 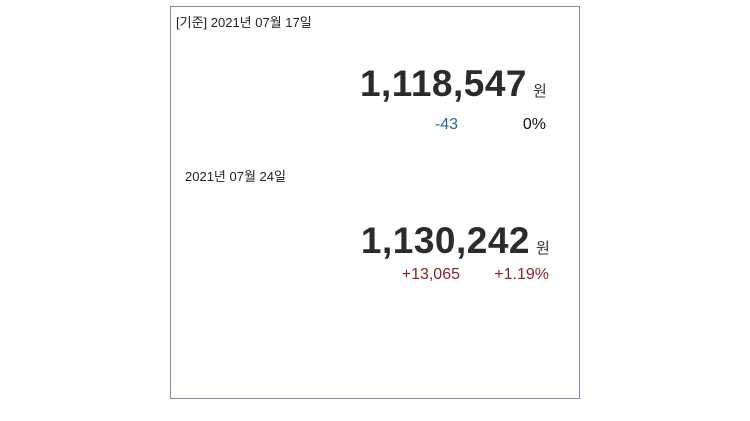 What do you see at coordinates (445, 240) in the screenshot?
I see `current-amount: 1,130,242` at bounding box center [445, 240].